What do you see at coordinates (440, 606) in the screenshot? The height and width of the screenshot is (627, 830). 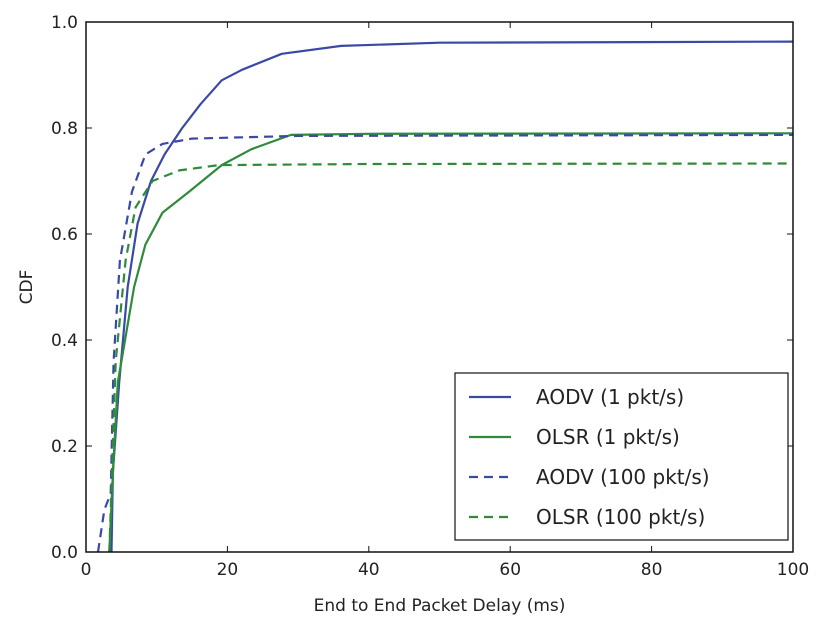 I see `x-axis-label: End to End Packet Delay (ms)` at bounding box center [440, 606].